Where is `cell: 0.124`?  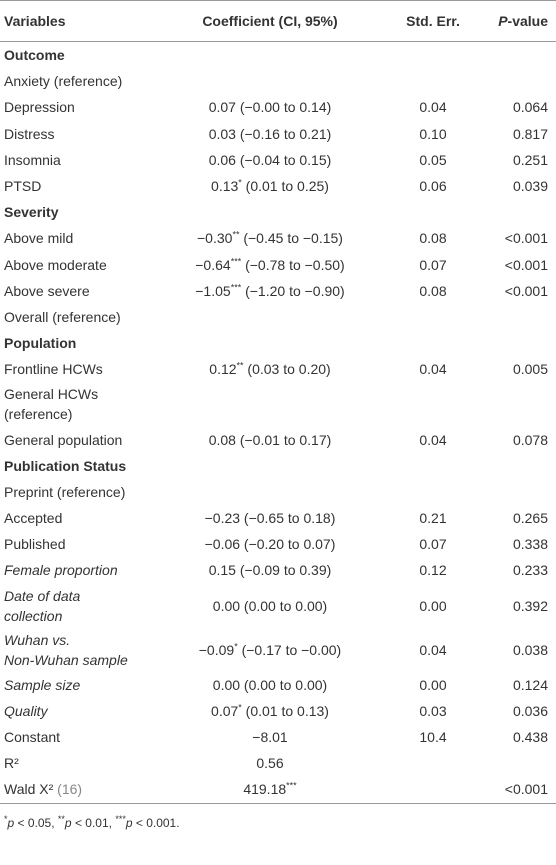
cell: 0.124 is located at coordinates (530, 684).